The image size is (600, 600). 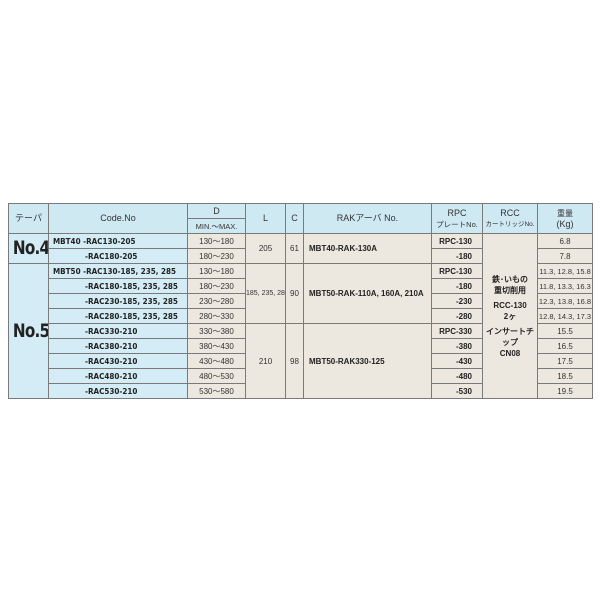 What do you see at coordinates (510, 290) in the screenshot?
I see `rcc-line: 重切削用` at bounding box center [510, 290].